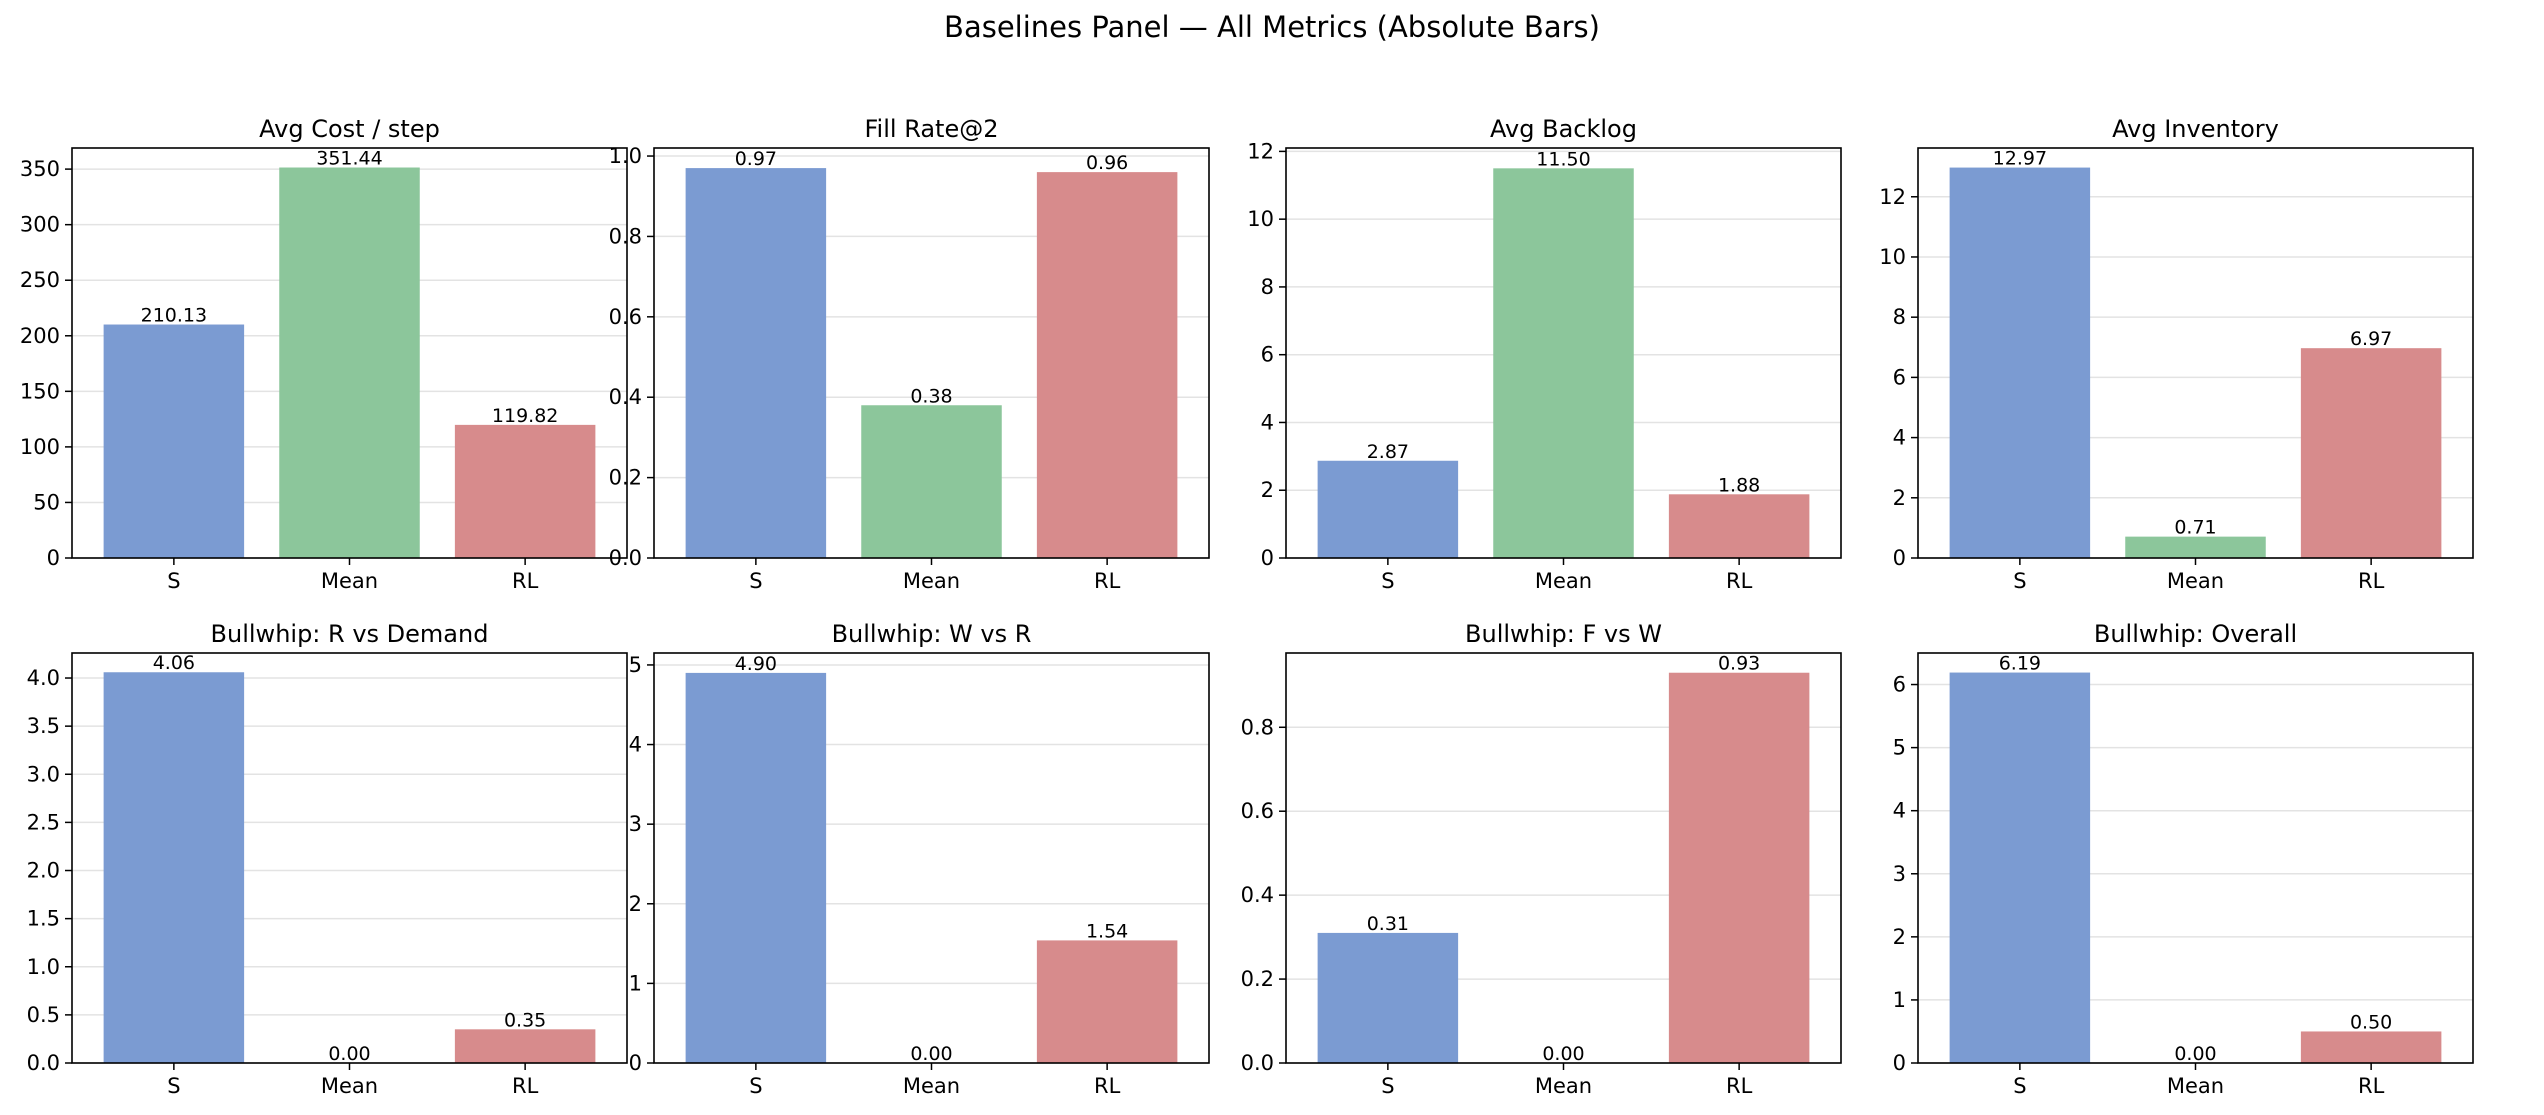 This screenshot has height=1115, width=2544. What do you see at coordinates (525, 416) in the screenshot?
I see `bar-value-label: 119.82` at bounding box center [525, 416].